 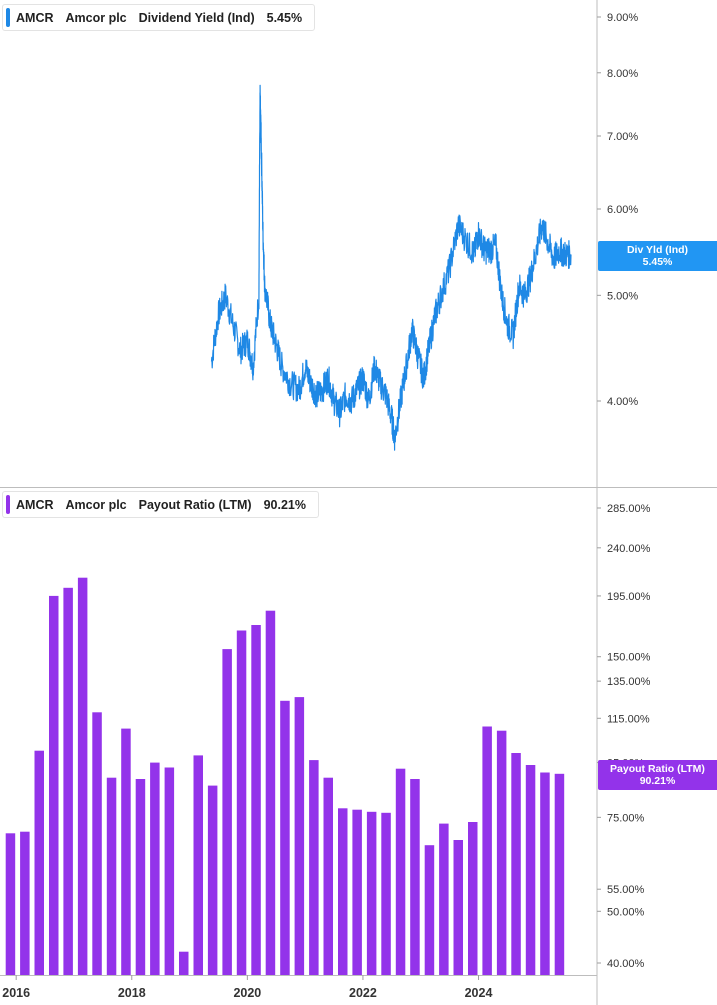 I want to click on yield-y-tick-label: 6.00%, so click(x=622, y=210).